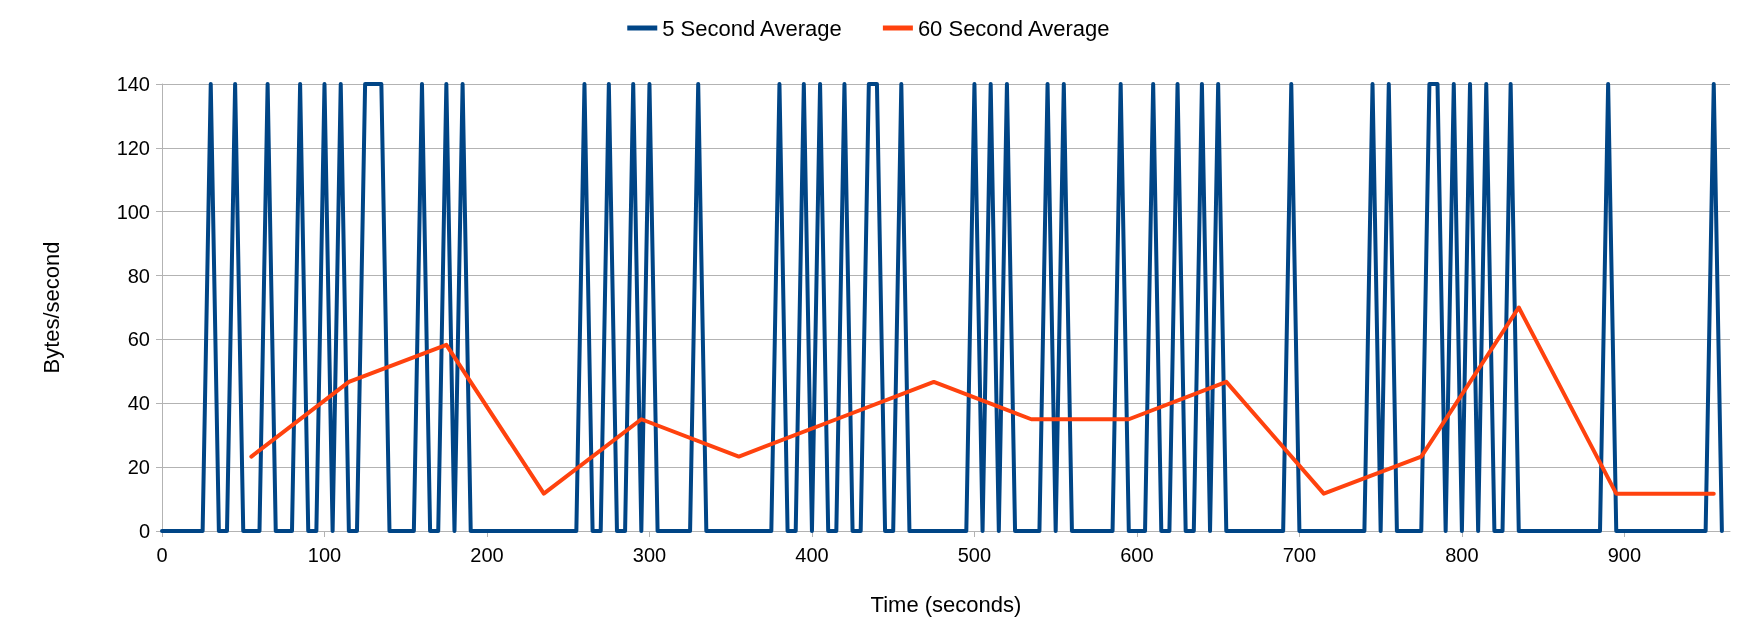 This screenshot has width=1738, height=643. What do you see at coordinates (974, 555) in the screenshot?
I see `x-tick-label: 500` at bounding box center [974, 555].